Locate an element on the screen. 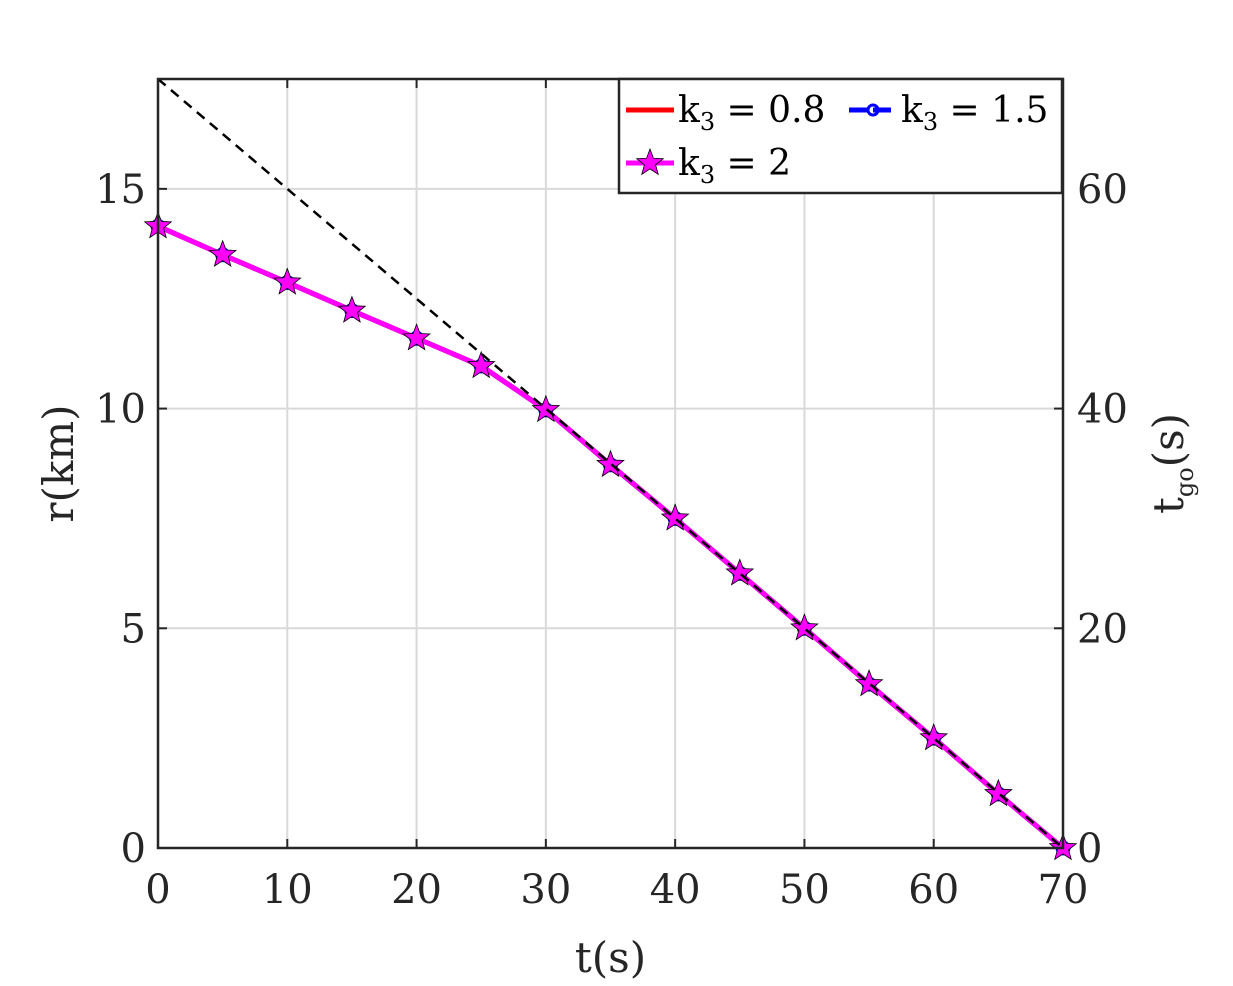 The width and height of the screenshot is (1233, 986). legend-marker-star is located at coordinates (650, 161).